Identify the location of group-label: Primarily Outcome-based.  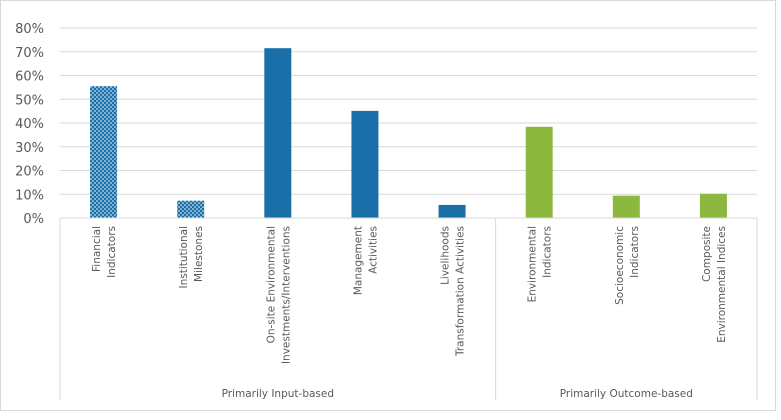
(626, 394).